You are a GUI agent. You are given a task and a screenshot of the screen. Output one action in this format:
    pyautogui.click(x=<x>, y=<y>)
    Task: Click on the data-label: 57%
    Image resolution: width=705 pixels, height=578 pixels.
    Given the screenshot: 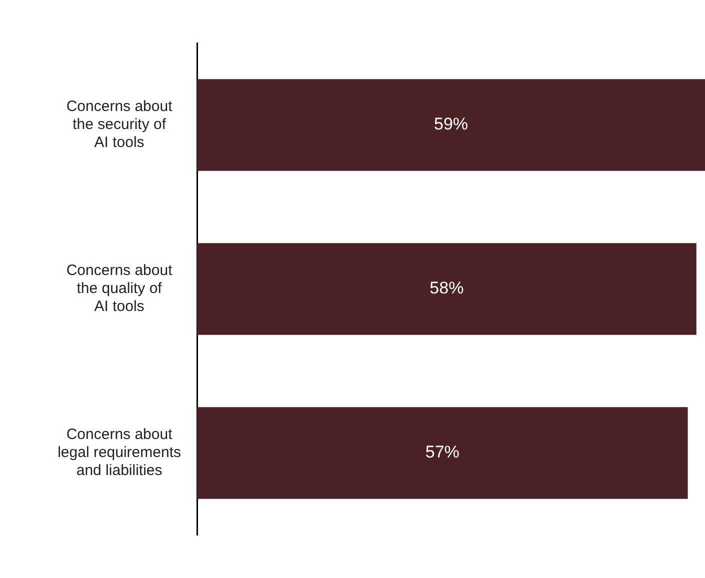 What is the action you would take?
    pyautogui.click(x=442, y=452)
    